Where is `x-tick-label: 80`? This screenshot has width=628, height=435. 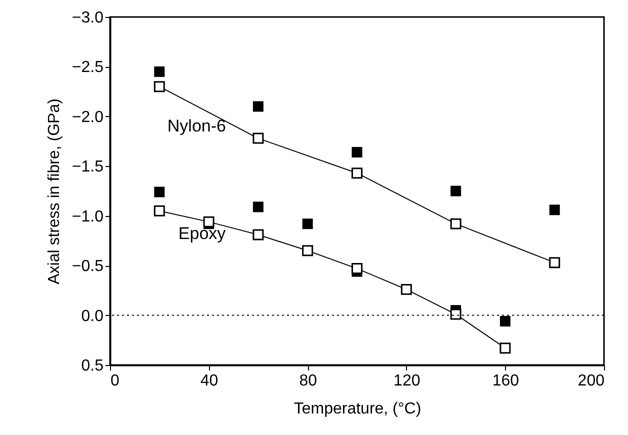 x-tick-label: 80 is located at coordinates (308, 381).